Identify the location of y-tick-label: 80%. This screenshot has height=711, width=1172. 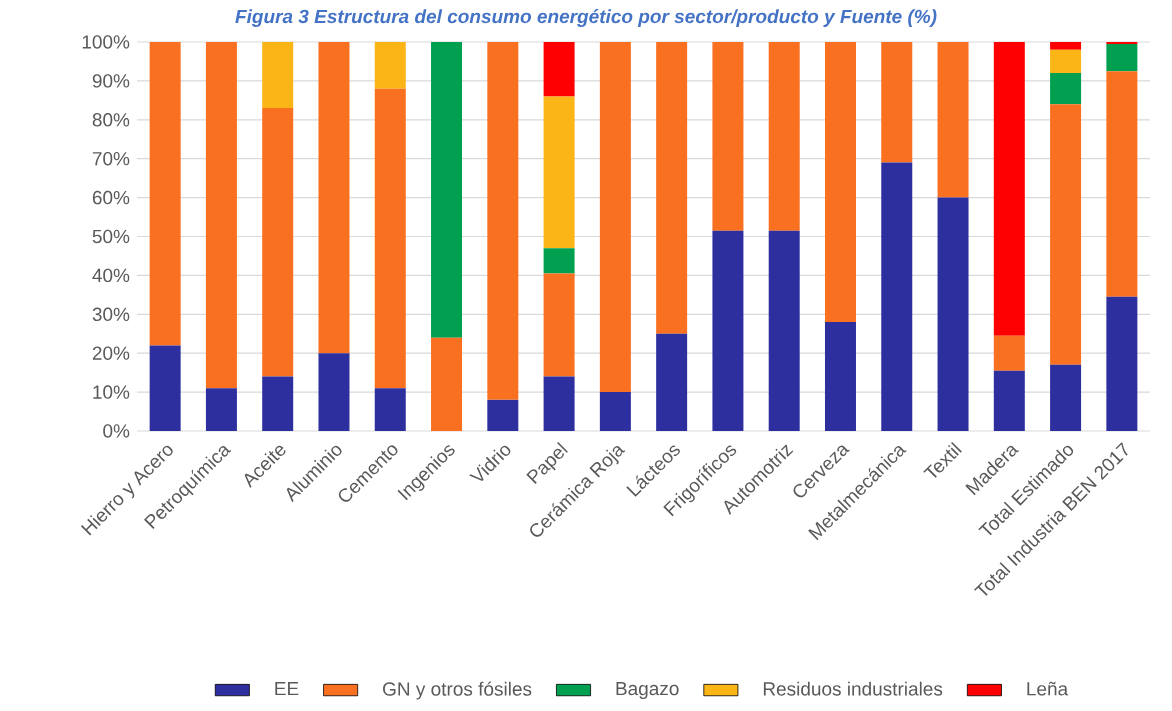
(111, 120).